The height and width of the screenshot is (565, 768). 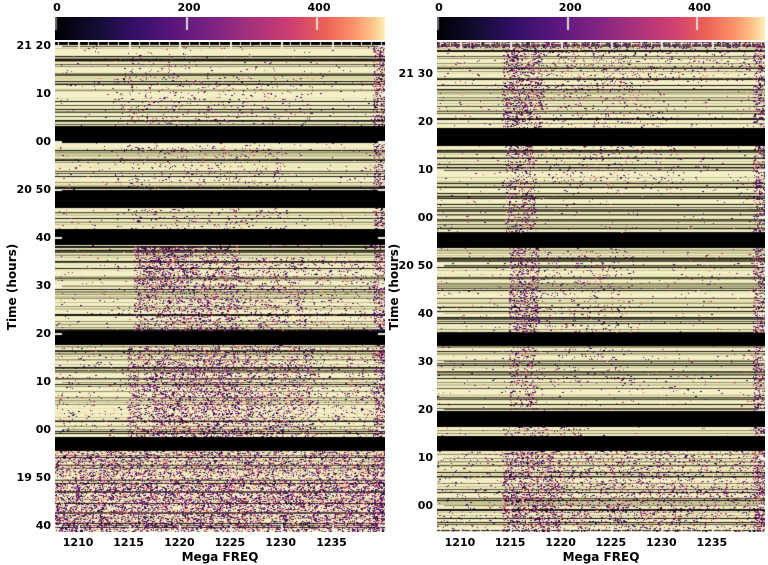 What do you see at coordinates (601, 28) in the screenshot?
I see `colorbar-right` at bounding box center [601, 28].